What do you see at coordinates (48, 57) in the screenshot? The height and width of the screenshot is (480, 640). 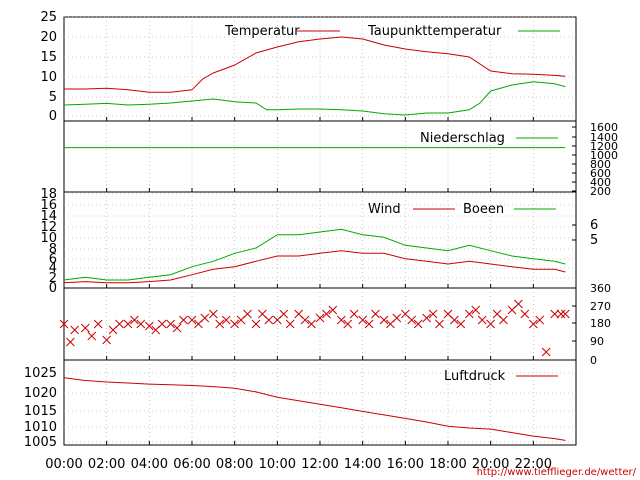 I see `y-tick-label: 15` at bounding box center [48, 57].